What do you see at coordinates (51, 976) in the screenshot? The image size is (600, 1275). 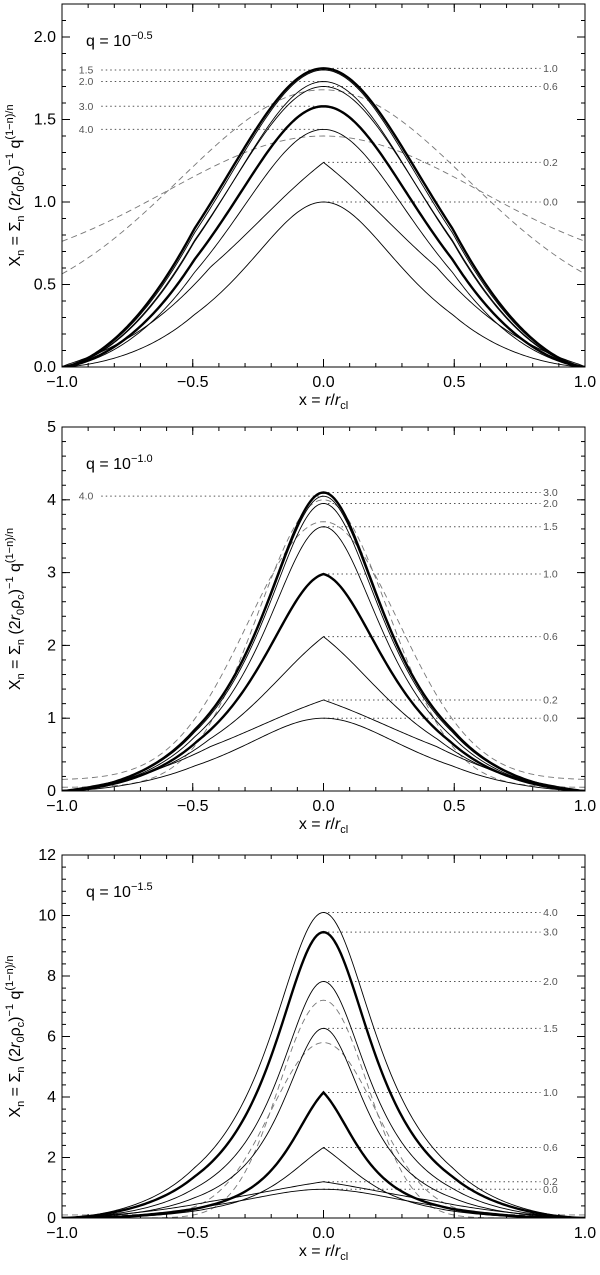 I see `y-tick-label: 8` at bounding box center [51, 976].